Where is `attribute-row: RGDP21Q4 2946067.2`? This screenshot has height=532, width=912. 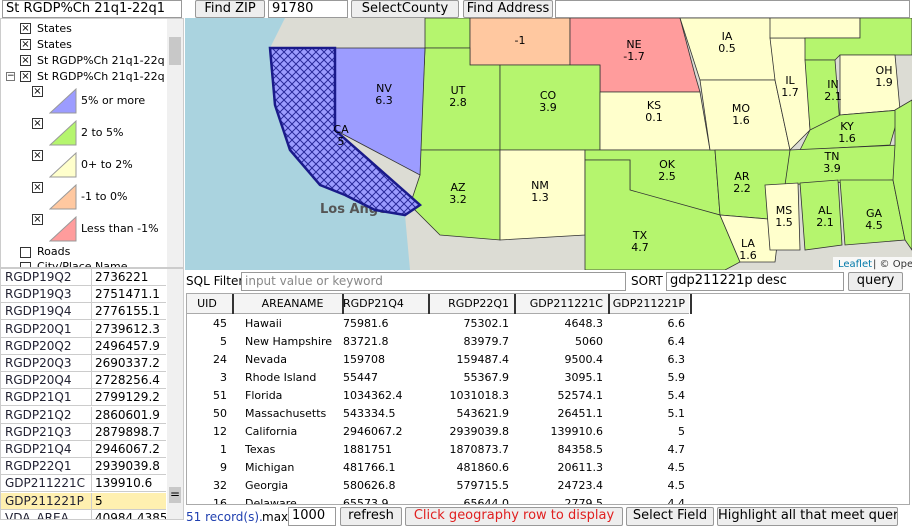 attribute-row: RGDP21Q4 2946067.2 is located at coordinates (83, 449).